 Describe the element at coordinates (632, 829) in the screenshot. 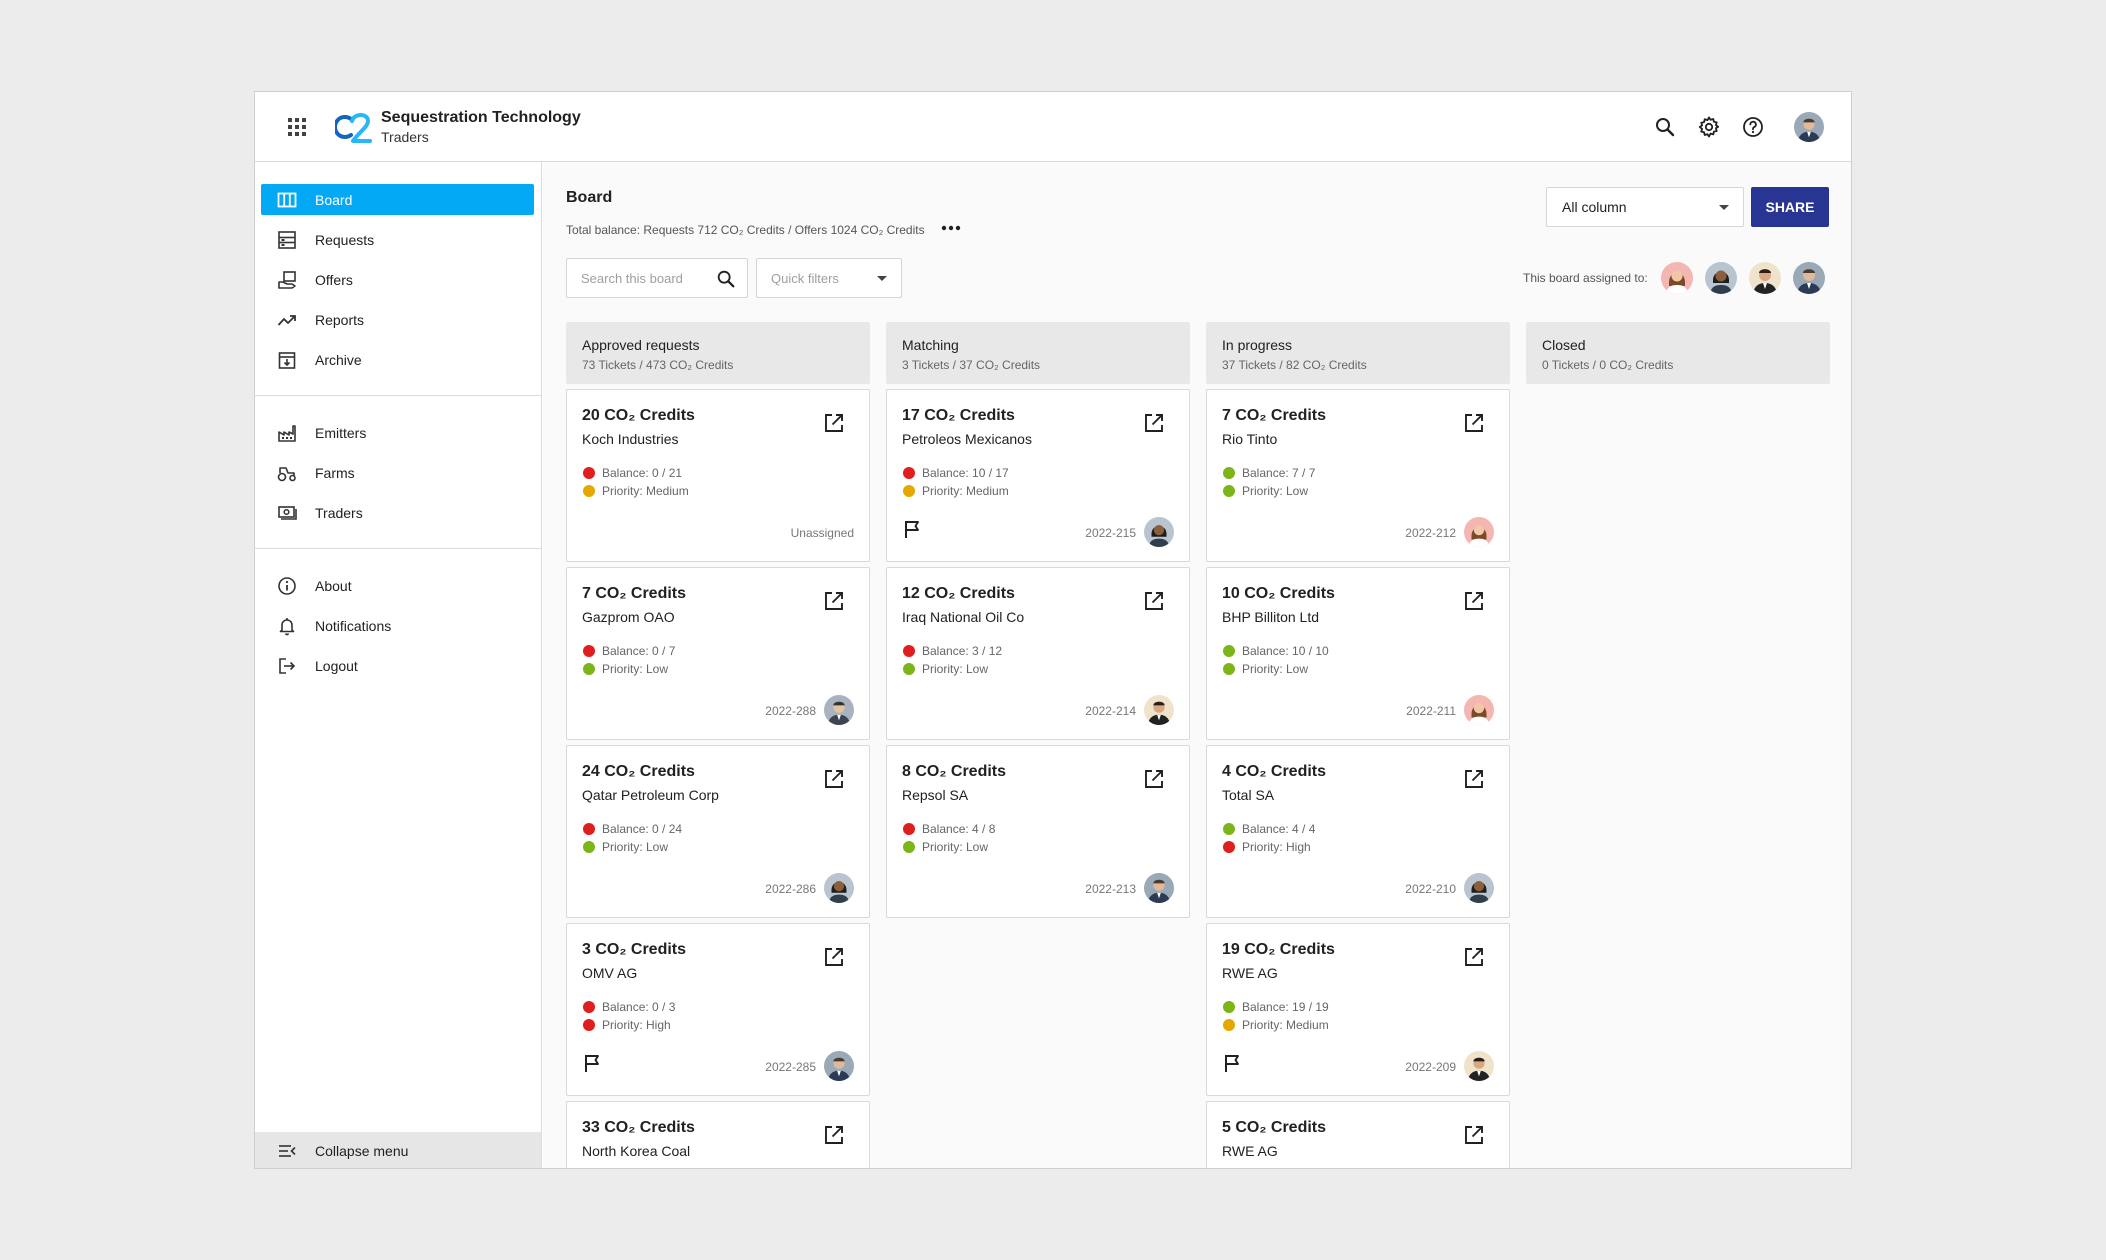

I see `balance-row: Balance: 0 / 24` at that location.